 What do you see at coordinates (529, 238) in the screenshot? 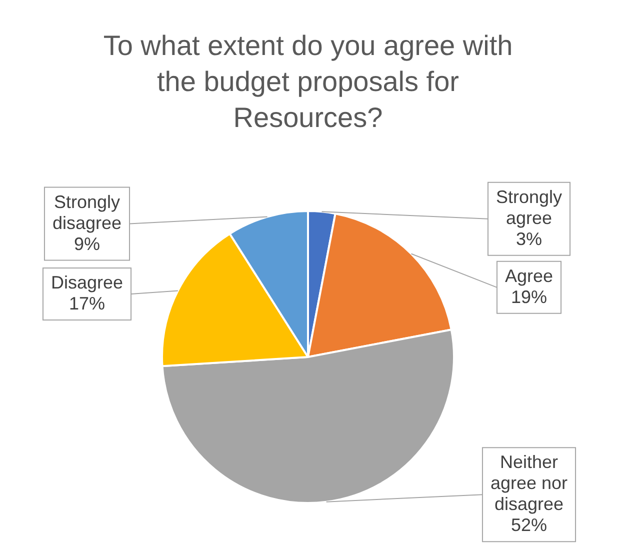
I see `data-label: 3%` at bounding box center [529, 238].